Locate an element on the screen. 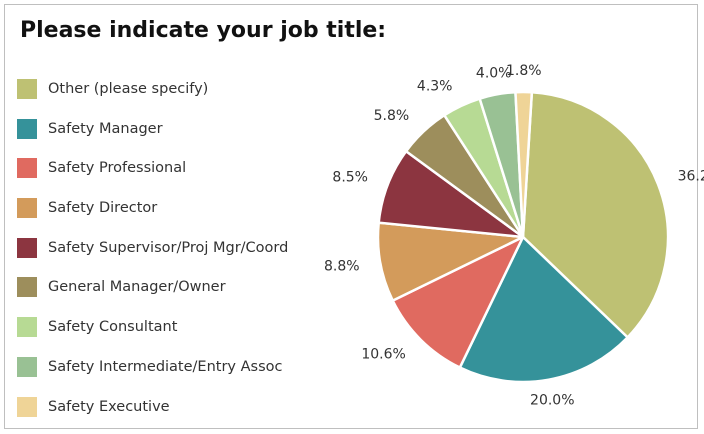  legend-item: Safety Intermediate/Entry Assoc is located at coordinates (152, 367).